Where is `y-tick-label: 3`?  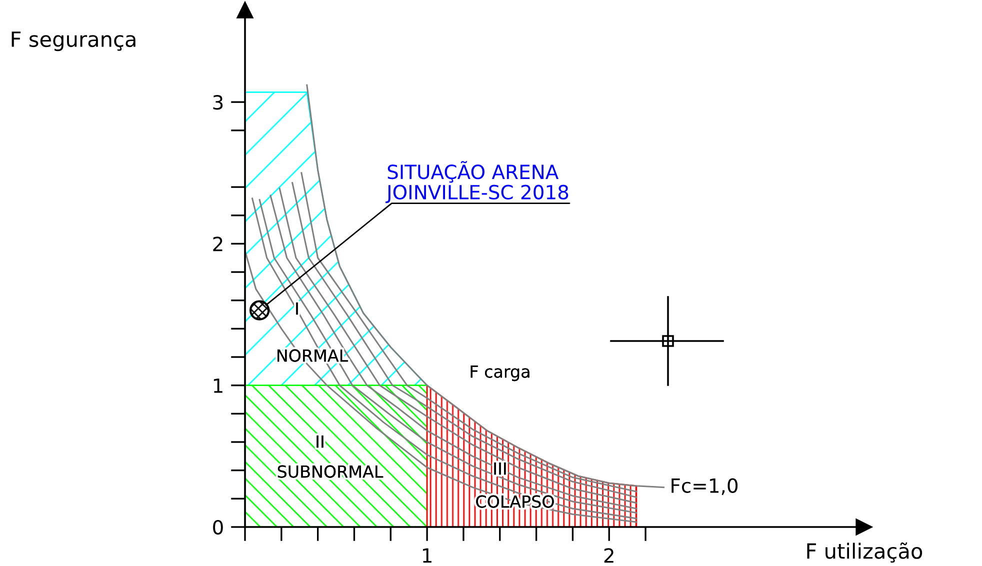 y-tick-label: 3 is located at coordinates (218, 102).